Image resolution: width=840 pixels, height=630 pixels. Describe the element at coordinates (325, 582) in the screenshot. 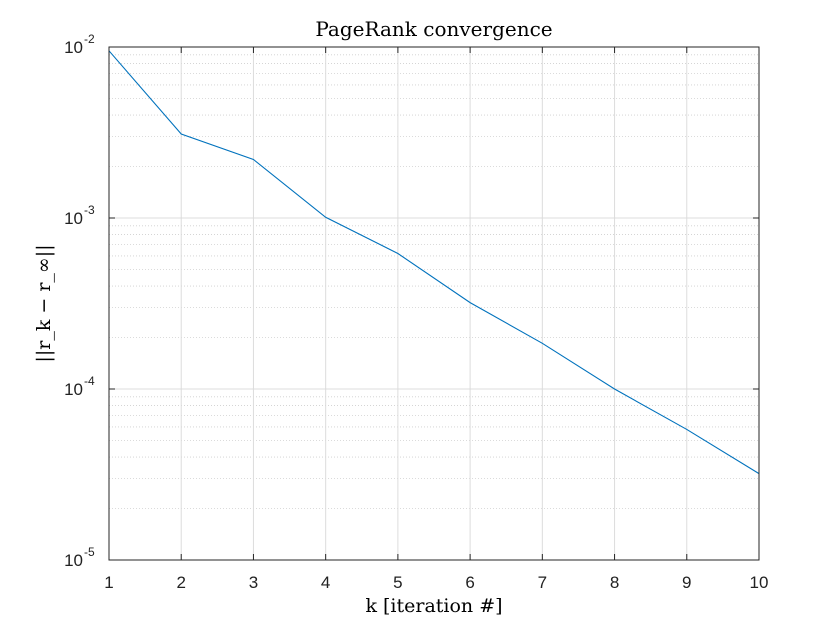

I see `x-tick-label: 4` at that location.